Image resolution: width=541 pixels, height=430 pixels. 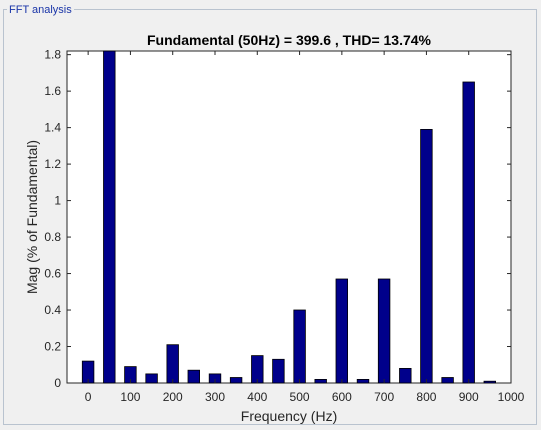 What do you see at coordinates (52, 55) in the screenshot?
I see `y-tick-label: 1.8` at bounding box center [52, 55].